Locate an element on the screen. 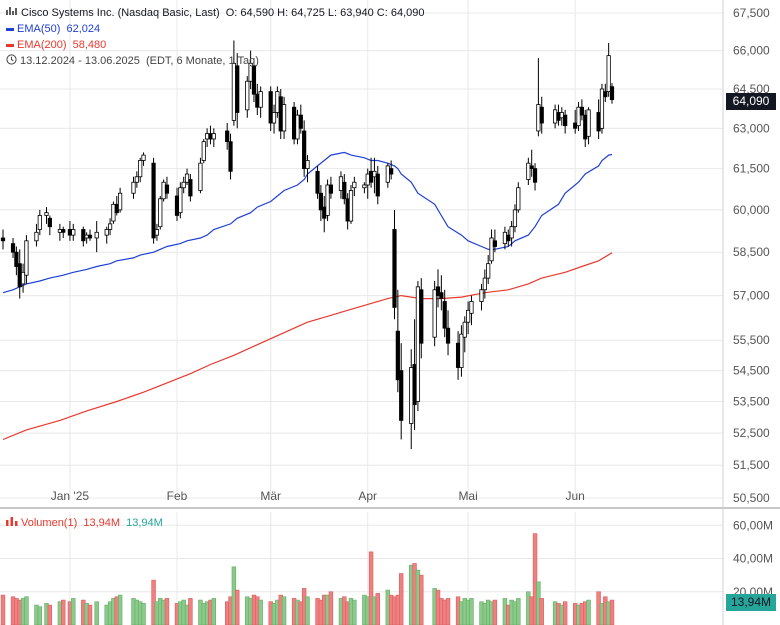 The image size is (780, 625). legend-volume: Volumen(1) 13,94M 13,94M is located at coordinates (86, 523).